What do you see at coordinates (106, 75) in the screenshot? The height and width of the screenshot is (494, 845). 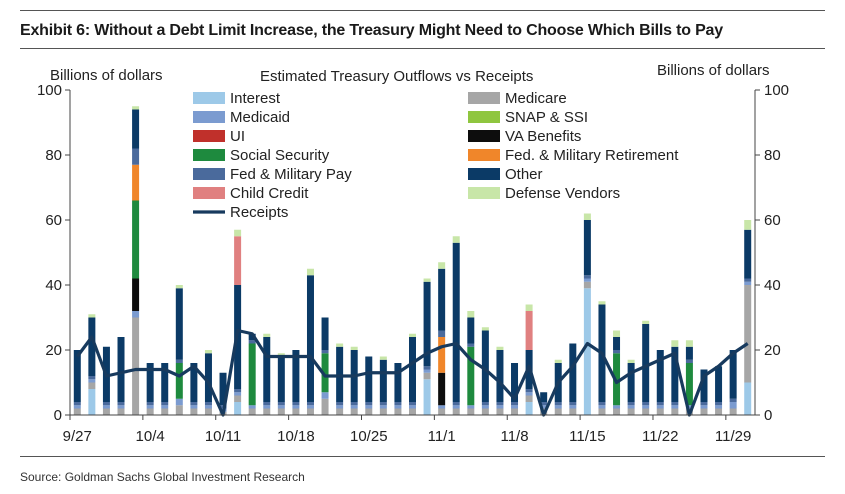 I see `left-axis-unit: Billions of dollars` at bounding box center [106, 75].